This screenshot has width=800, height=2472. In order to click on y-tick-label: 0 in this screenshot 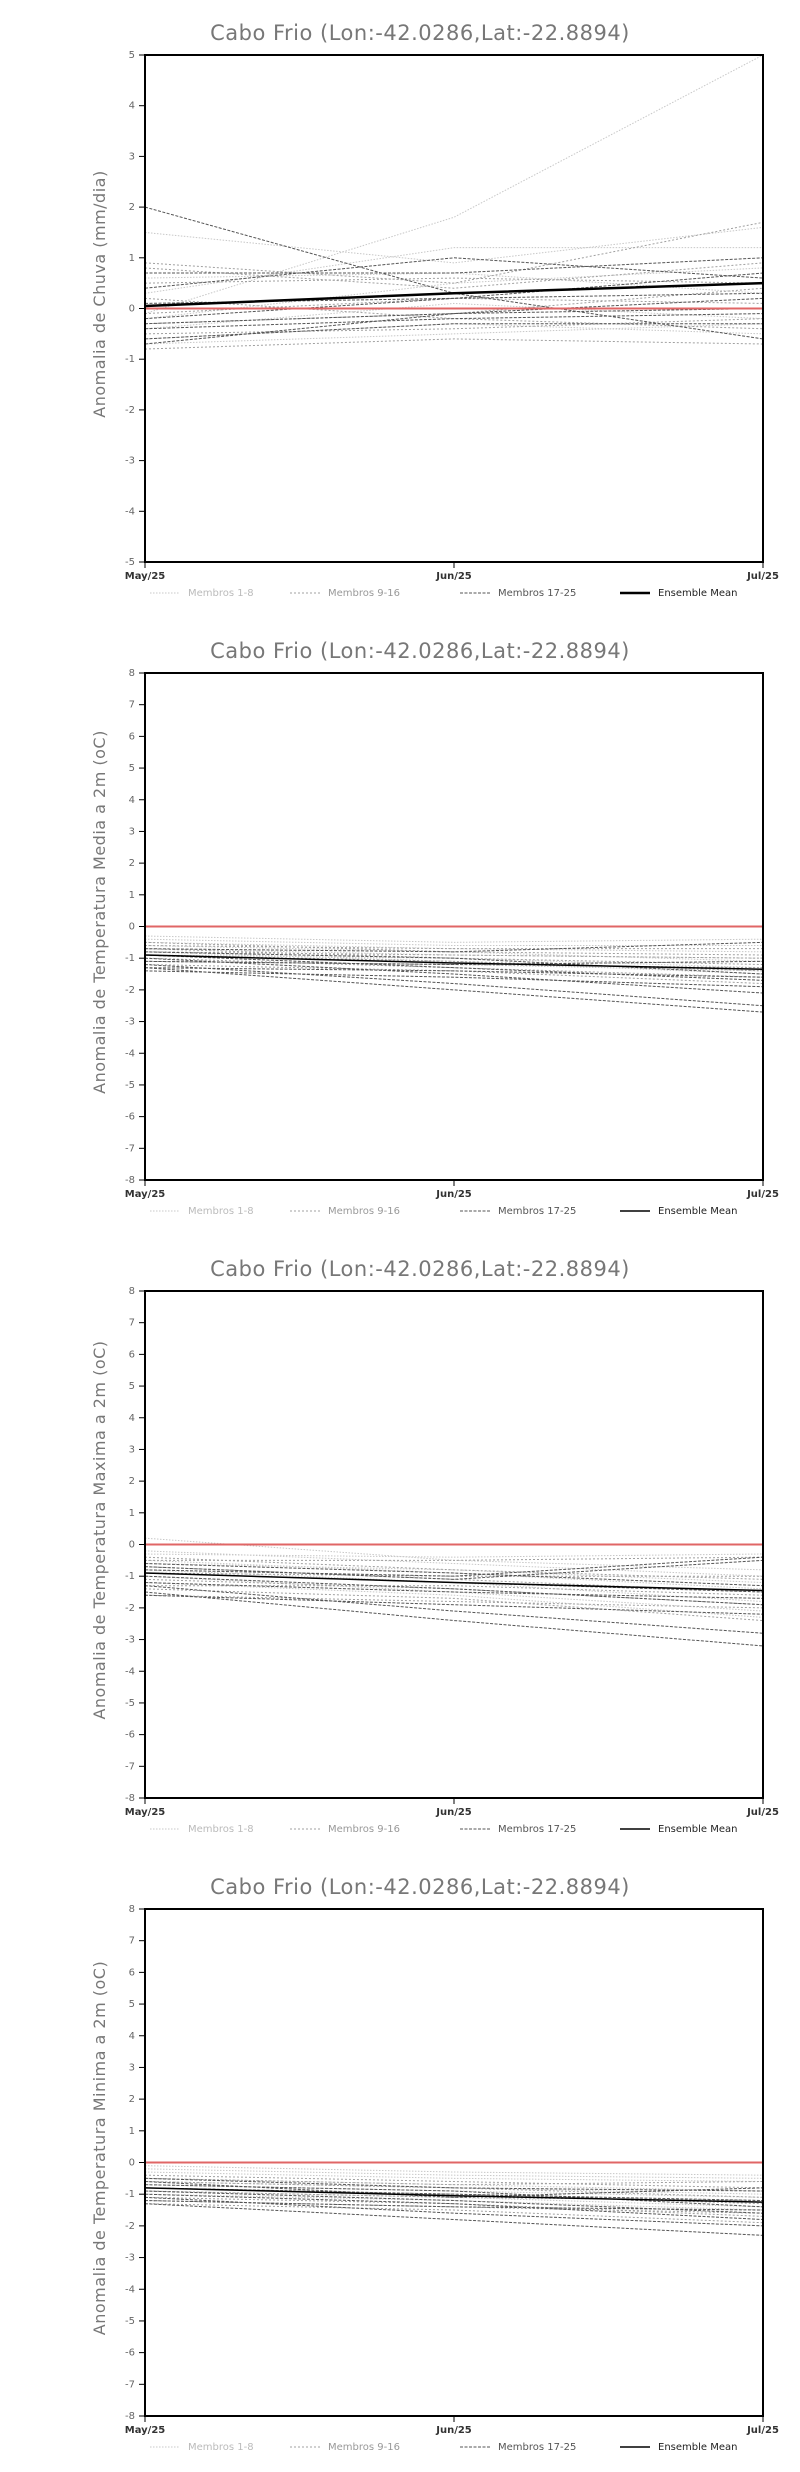, I will do `click(132, 927)`.